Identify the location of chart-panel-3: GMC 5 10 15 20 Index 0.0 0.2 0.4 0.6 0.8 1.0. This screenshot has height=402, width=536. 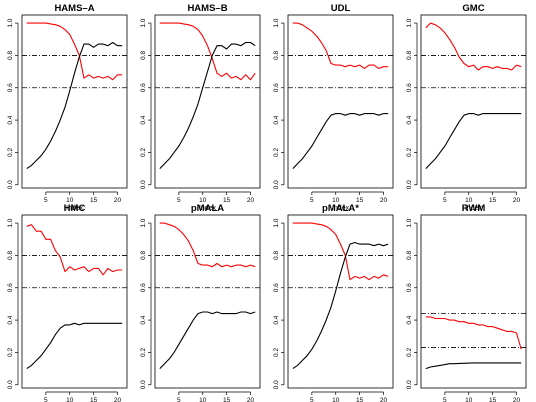
(466, 107).